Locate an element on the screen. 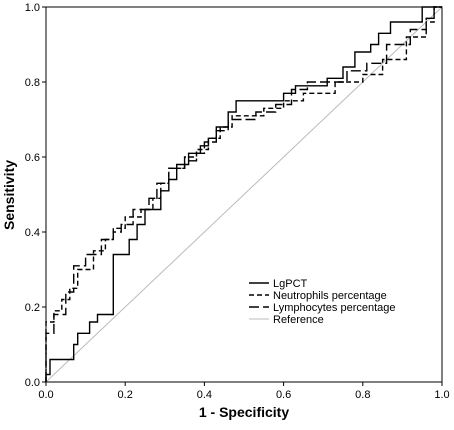 This screenshot has height=430, width=454. x-tick-label: 0.8 is located at coordinates (362, 395).